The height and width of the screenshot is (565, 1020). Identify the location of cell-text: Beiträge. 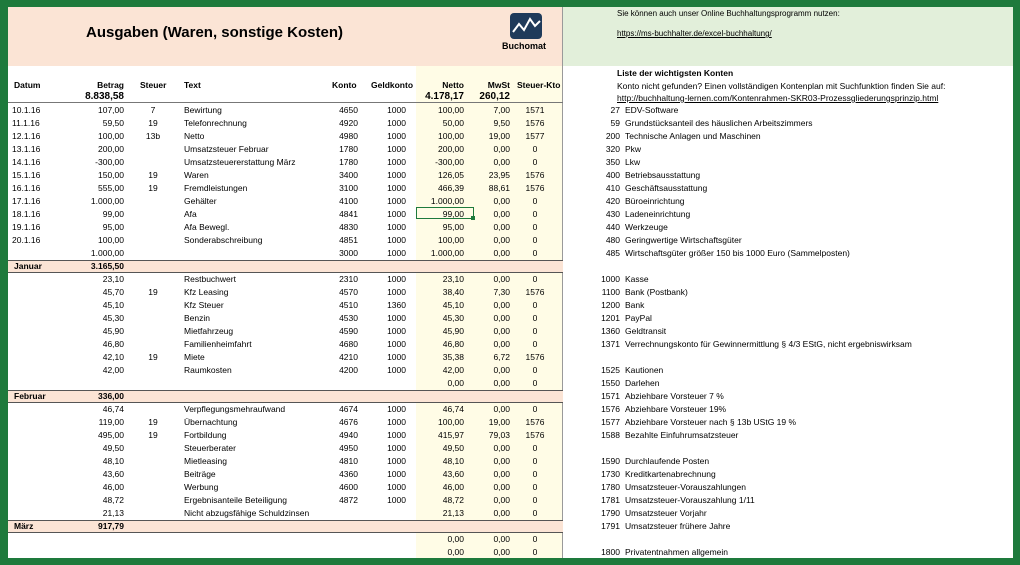
(200, 474).